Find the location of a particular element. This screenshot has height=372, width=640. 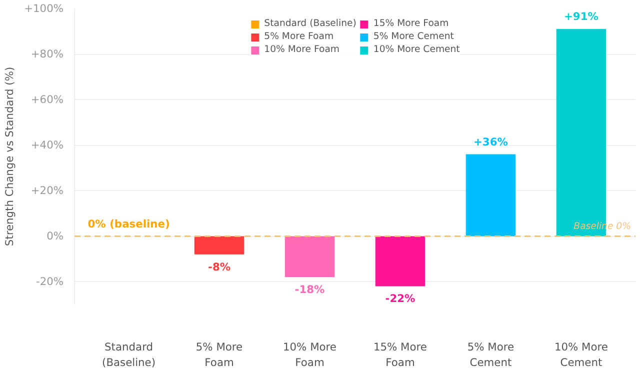

legend-label: 15% More Foam is located at coordinates (411, 23).